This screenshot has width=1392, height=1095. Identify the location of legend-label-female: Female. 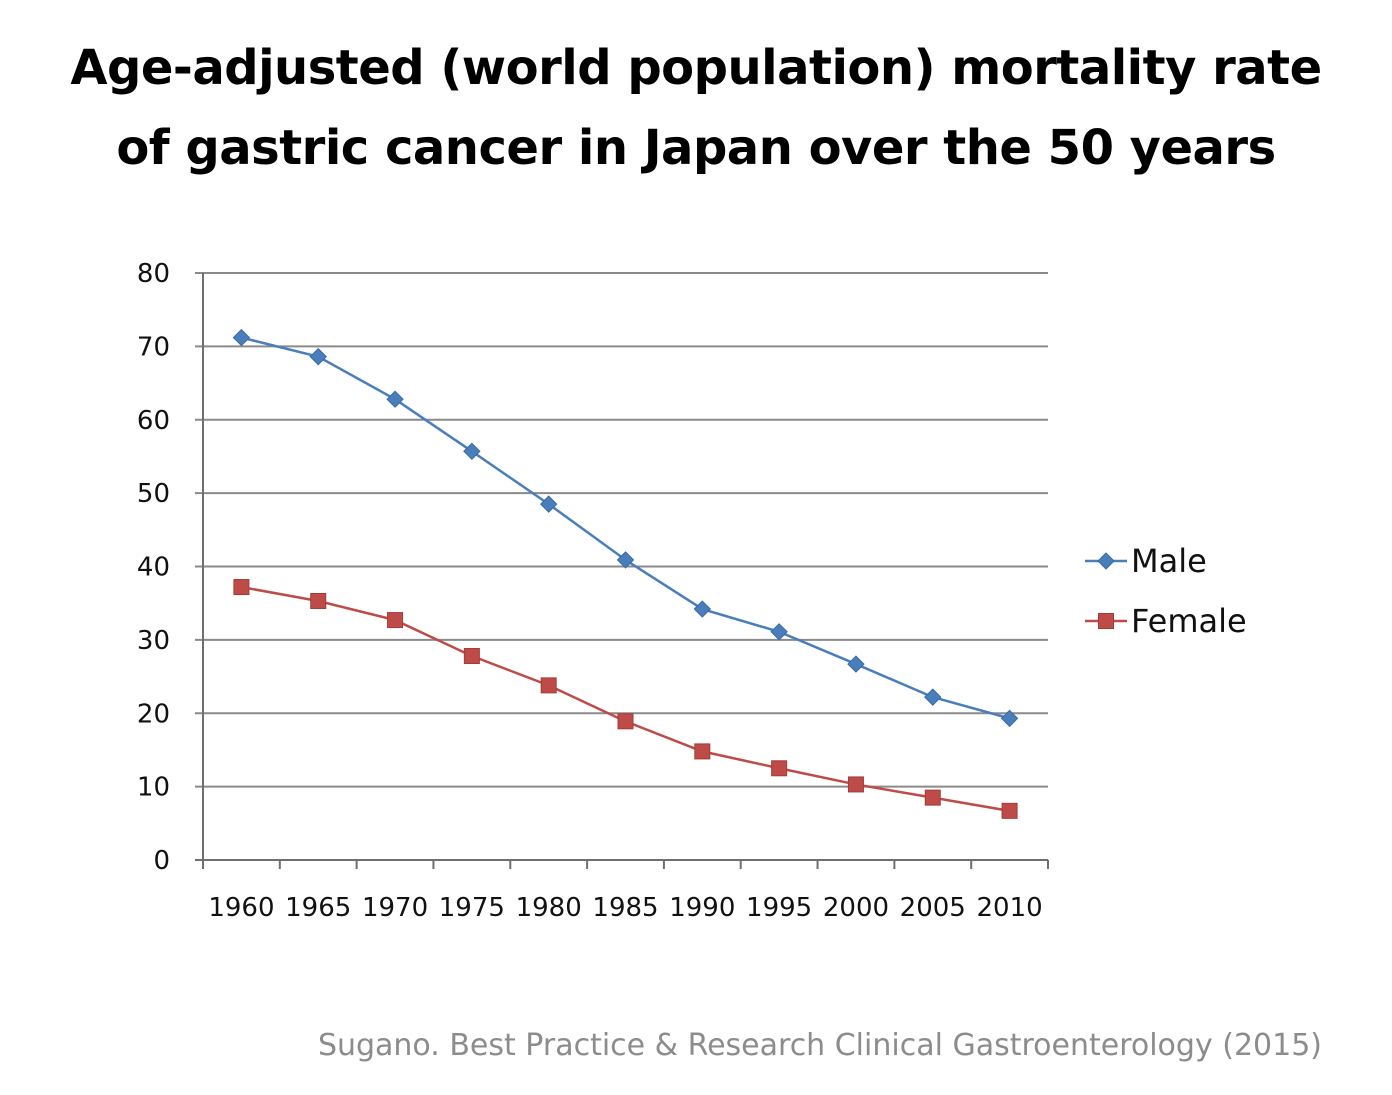
(1189, 621).